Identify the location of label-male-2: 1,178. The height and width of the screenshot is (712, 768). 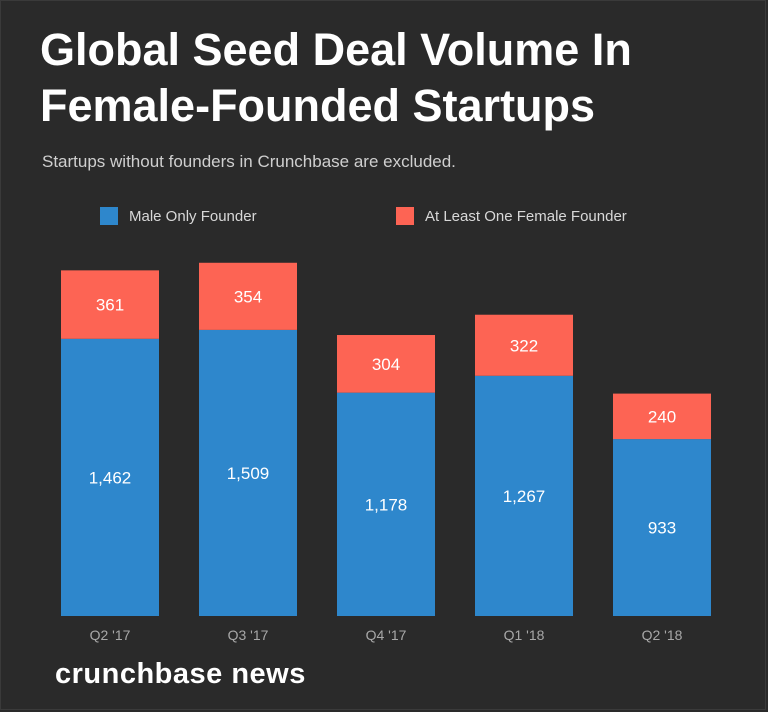
(386, 504).